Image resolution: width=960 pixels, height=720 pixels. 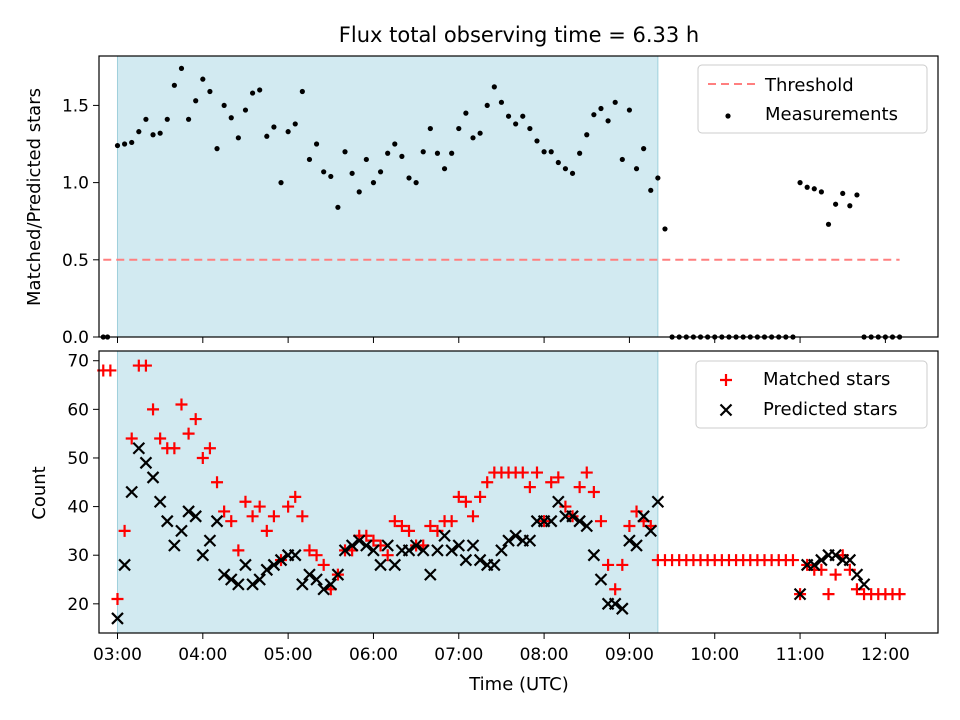 I want to click on count-x-tick-label: 04:00, so click(x=202, y=655).